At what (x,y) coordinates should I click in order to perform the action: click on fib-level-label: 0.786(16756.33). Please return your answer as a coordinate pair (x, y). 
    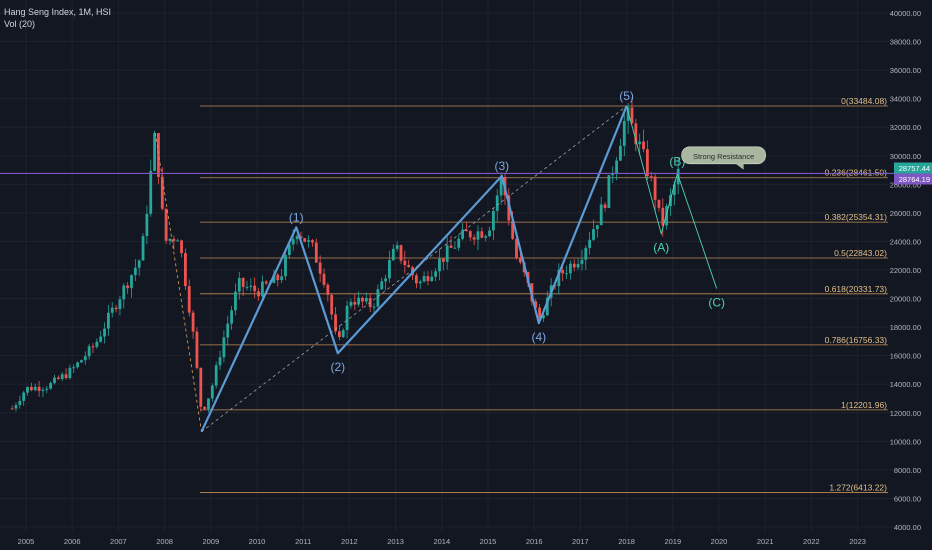
    Looking at the image, I should click on (856, 340).